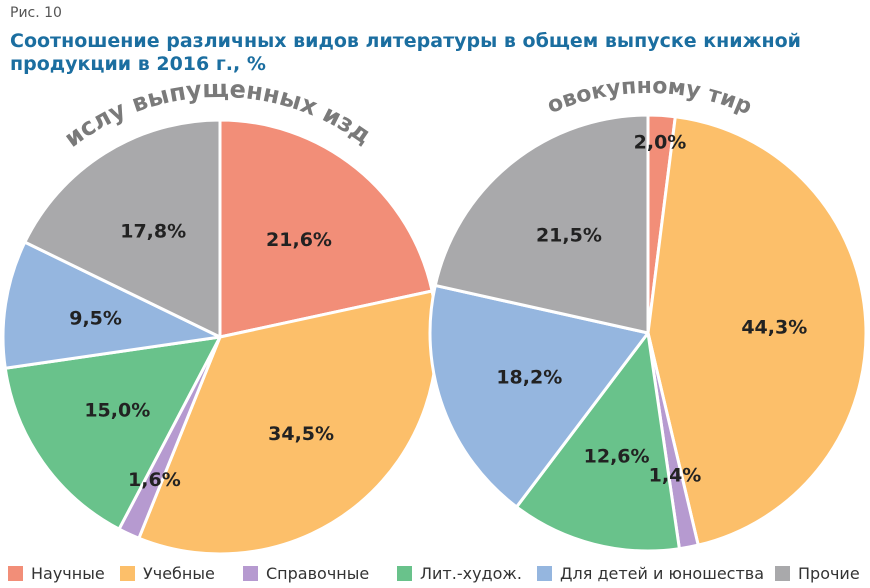 The image size is (870, 588). Describe the element at coordinates (179, 573) in the screenshot. I see `legend-label: Учебные` at that location.